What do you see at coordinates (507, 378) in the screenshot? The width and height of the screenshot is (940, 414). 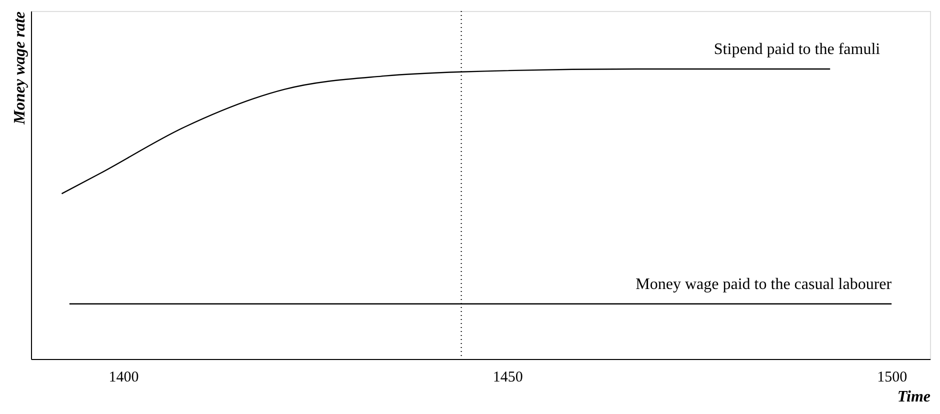 I see `x-tick-label: 1450` at bounding box center [507, 378].